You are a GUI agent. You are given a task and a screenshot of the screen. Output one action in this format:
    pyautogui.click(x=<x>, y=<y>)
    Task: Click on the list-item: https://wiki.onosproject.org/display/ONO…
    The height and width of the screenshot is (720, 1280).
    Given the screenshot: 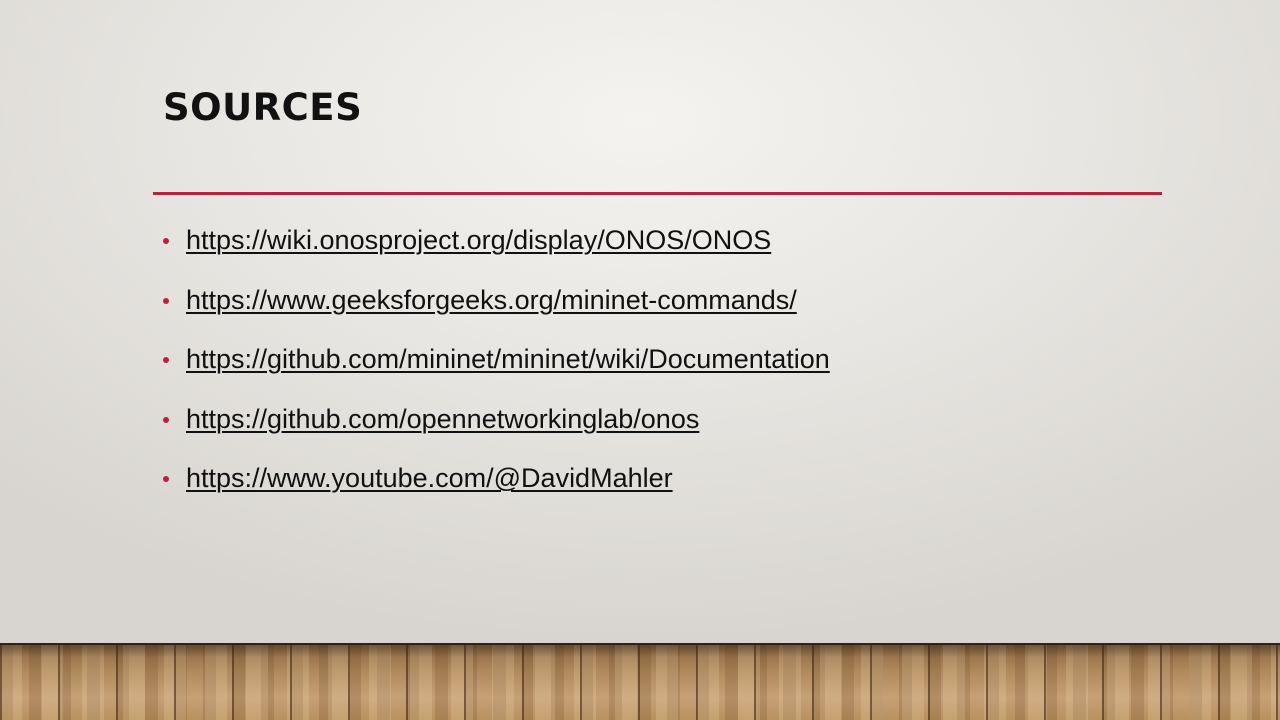 What is the action you would take?
    pyautogui.click(x=496, y=252)
    